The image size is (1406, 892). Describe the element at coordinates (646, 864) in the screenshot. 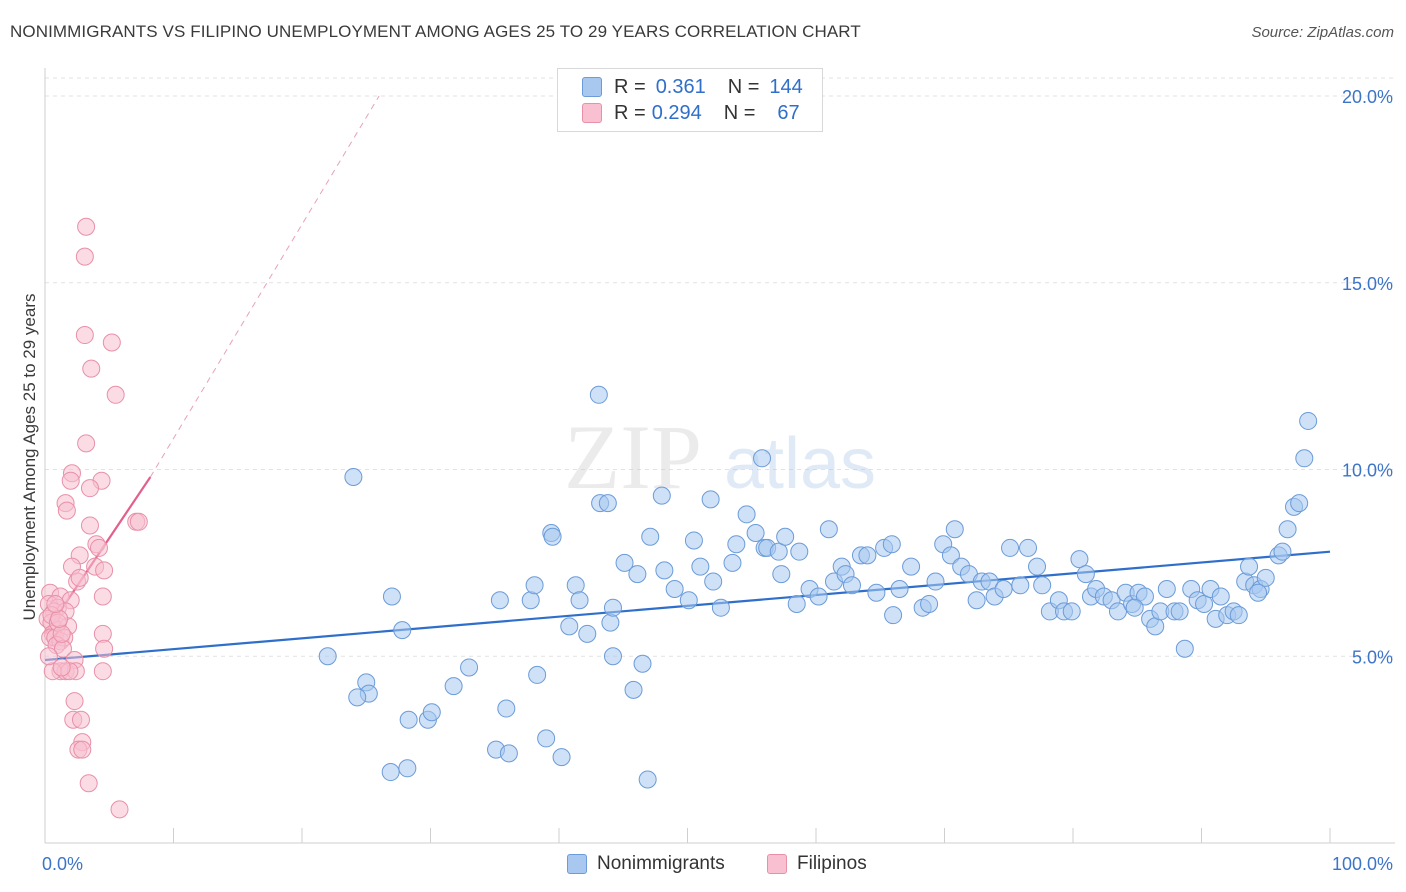

I see `legend-item-nonimmigrants: Nonimmigrants` at that location.